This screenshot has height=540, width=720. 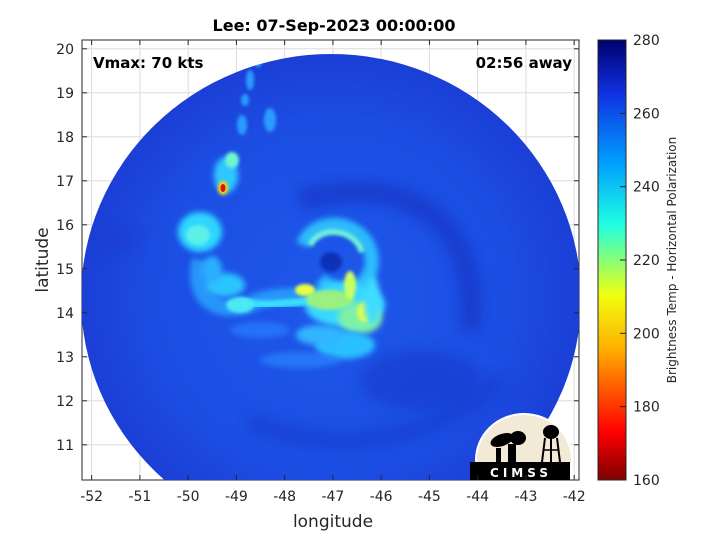 What do you see at coordinates (65, 358) in the screenshot?
I see `y-tick-label: 13` at bounding box center [65, 358].